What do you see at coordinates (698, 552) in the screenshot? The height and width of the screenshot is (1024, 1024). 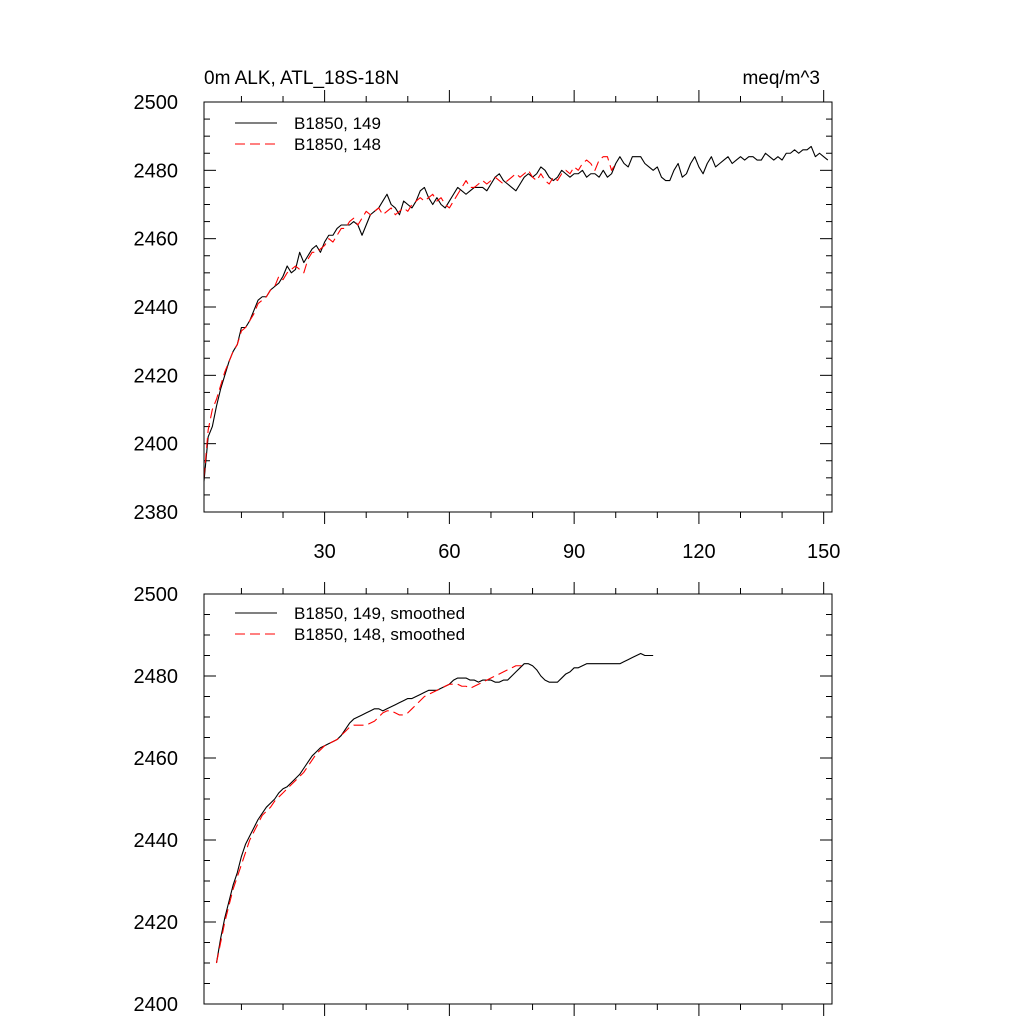 I see `x-tick-label: 120` at bounding box center [698, 552].